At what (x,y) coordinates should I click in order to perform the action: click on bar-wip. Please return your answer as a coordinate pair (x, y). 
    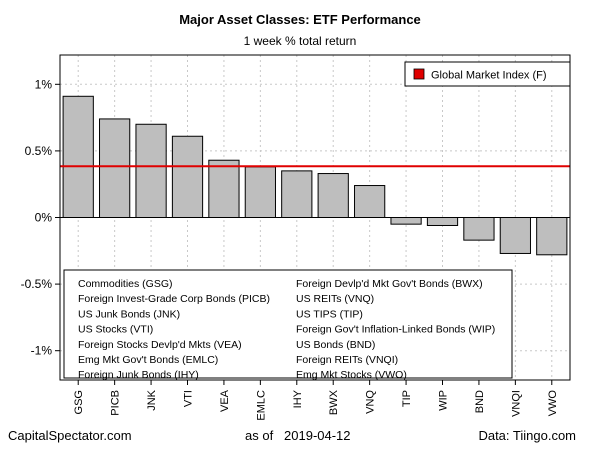
    Looking at the image, I should click on (442, 221).